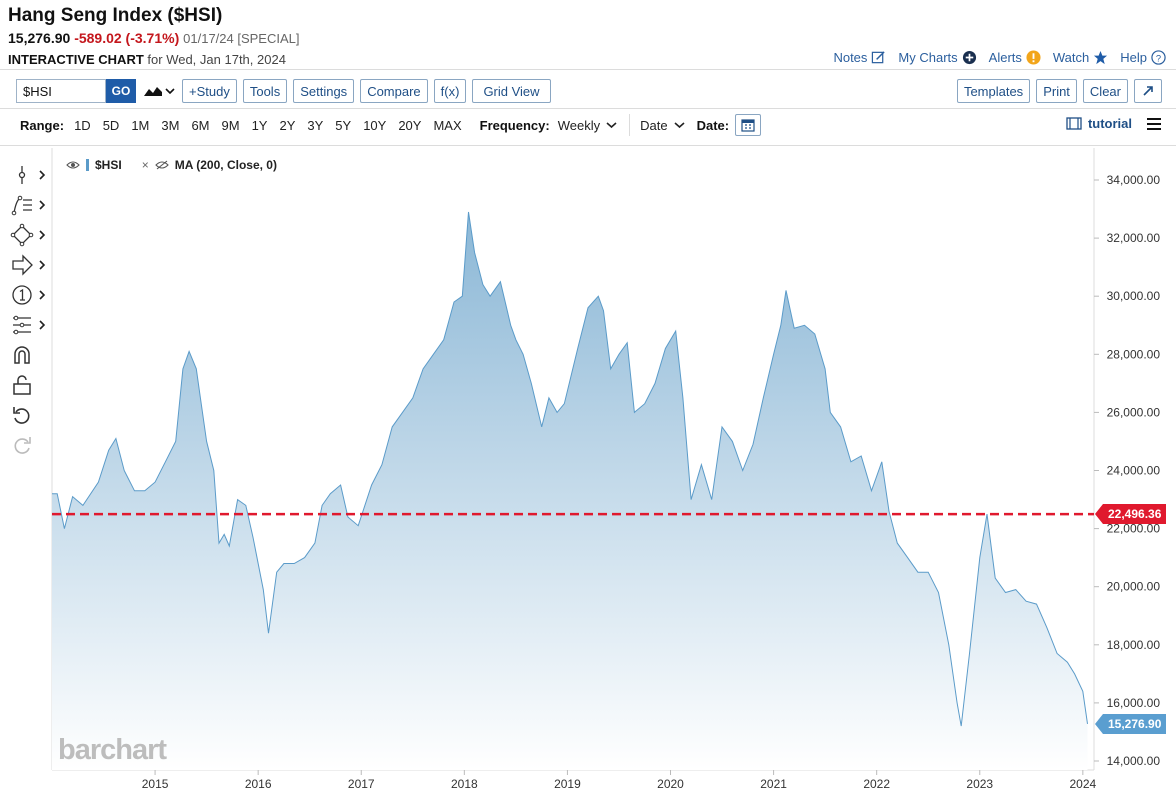 The width and height of the screenshot is (1176, 810). I want to click on last-value-tag: 15,276.90, so click(1130, 723).